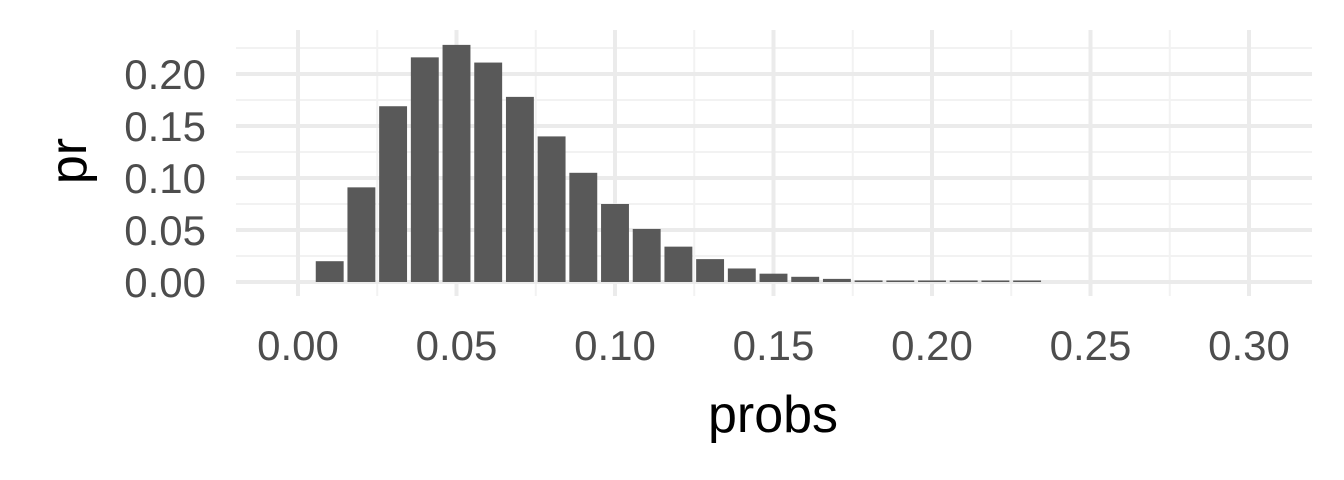  Describe the element at coordinates (69, 161) in the screenshot. I see `y-axis-title: pr` at that location.